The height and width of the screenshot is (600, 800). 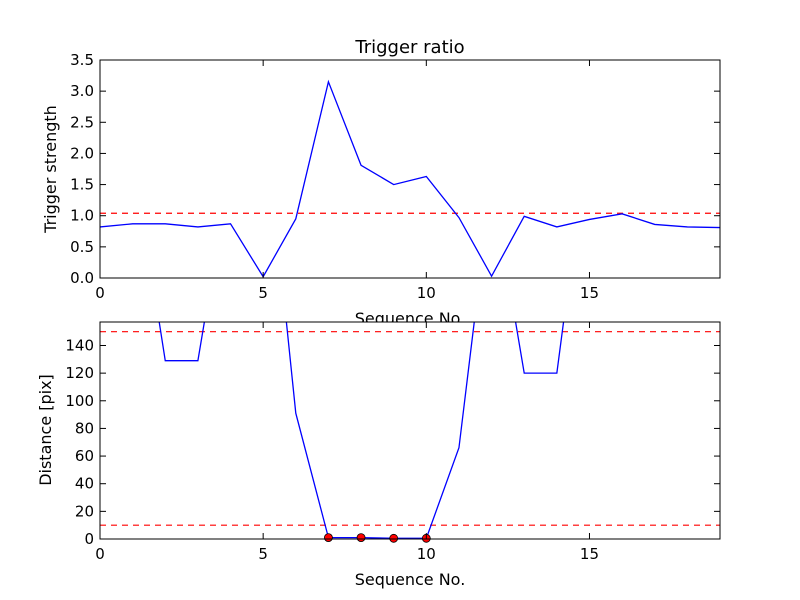 I want to click on y-axis-label: Trigger strength, so click(x=50, y=169).